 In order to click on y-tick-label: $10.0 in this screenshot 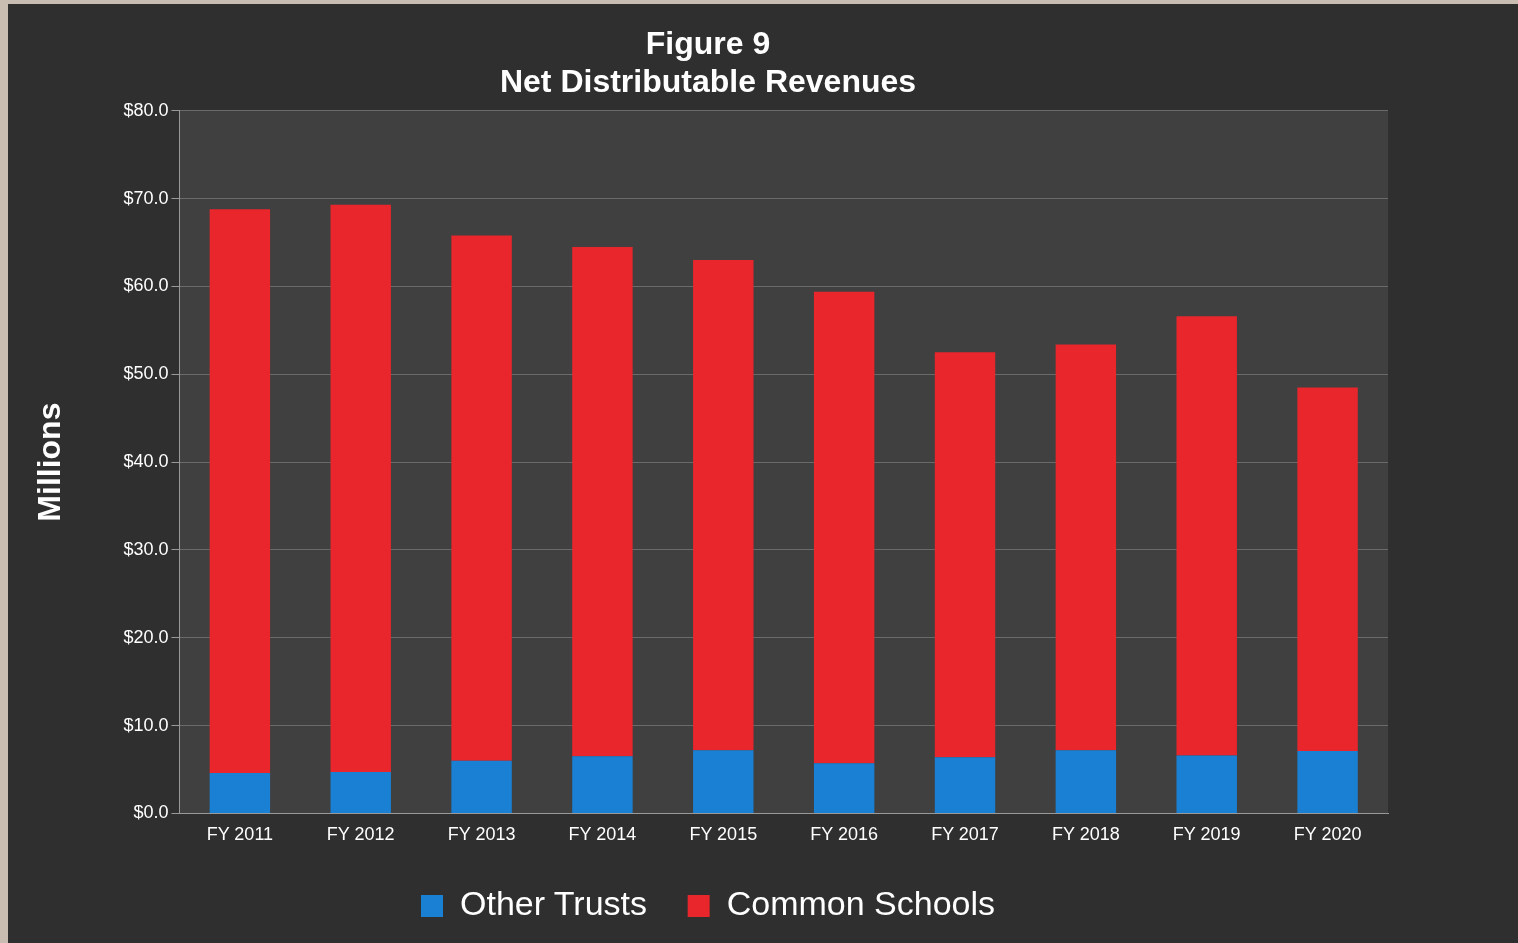, I will do `click(146, 724)`.